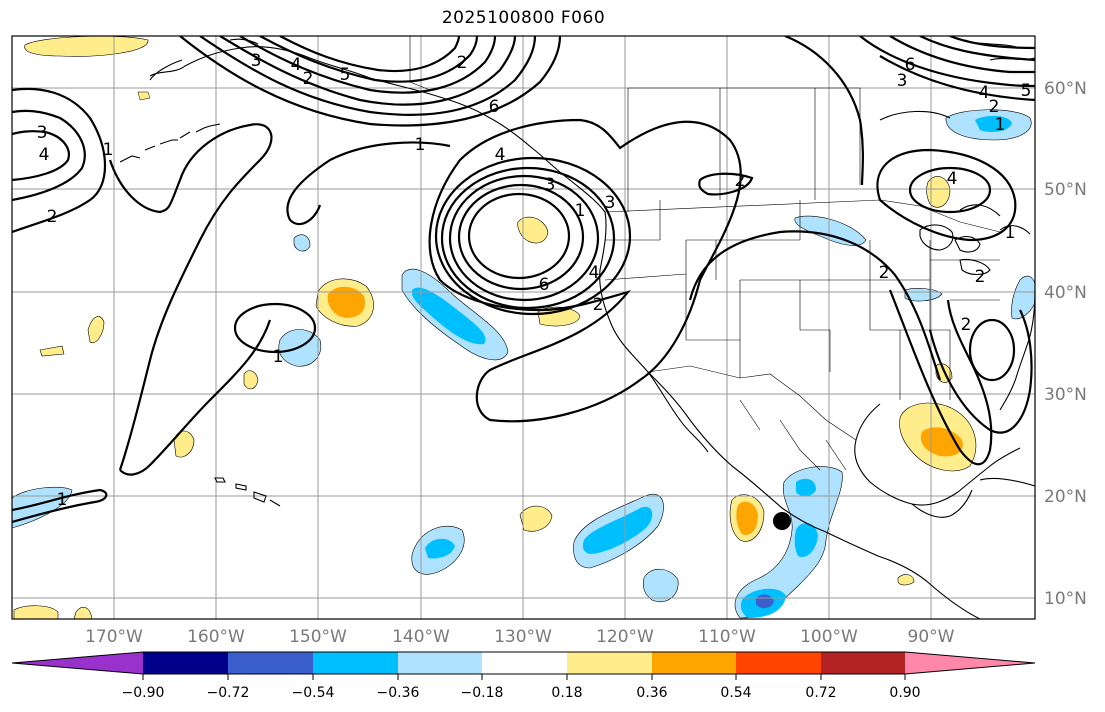  What do you see at coordinates (820, 693) in the screenshot?
I see `colorbar-label: 0.72` at bounding box center [820, 693].